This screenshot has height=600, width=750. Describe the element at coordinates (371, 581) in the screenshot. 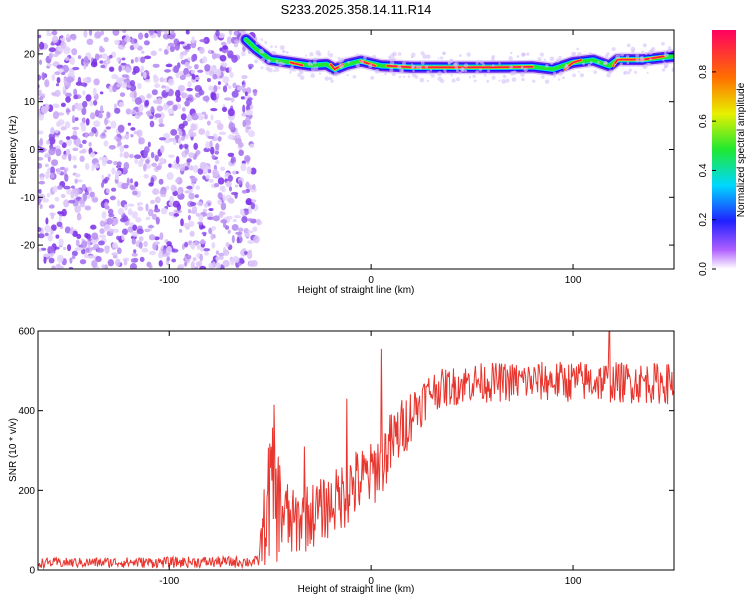

I see `x-tick-label: 0` at that location.